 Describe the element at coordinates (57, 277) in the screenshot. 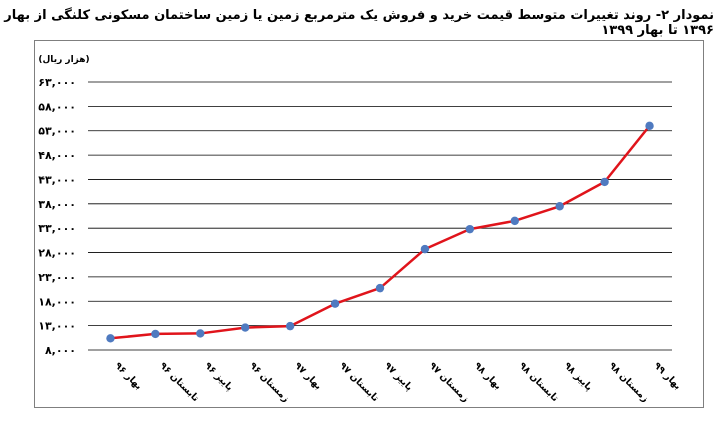

I see `y-tick-label: ۲۳,۰۰۰` at that location.